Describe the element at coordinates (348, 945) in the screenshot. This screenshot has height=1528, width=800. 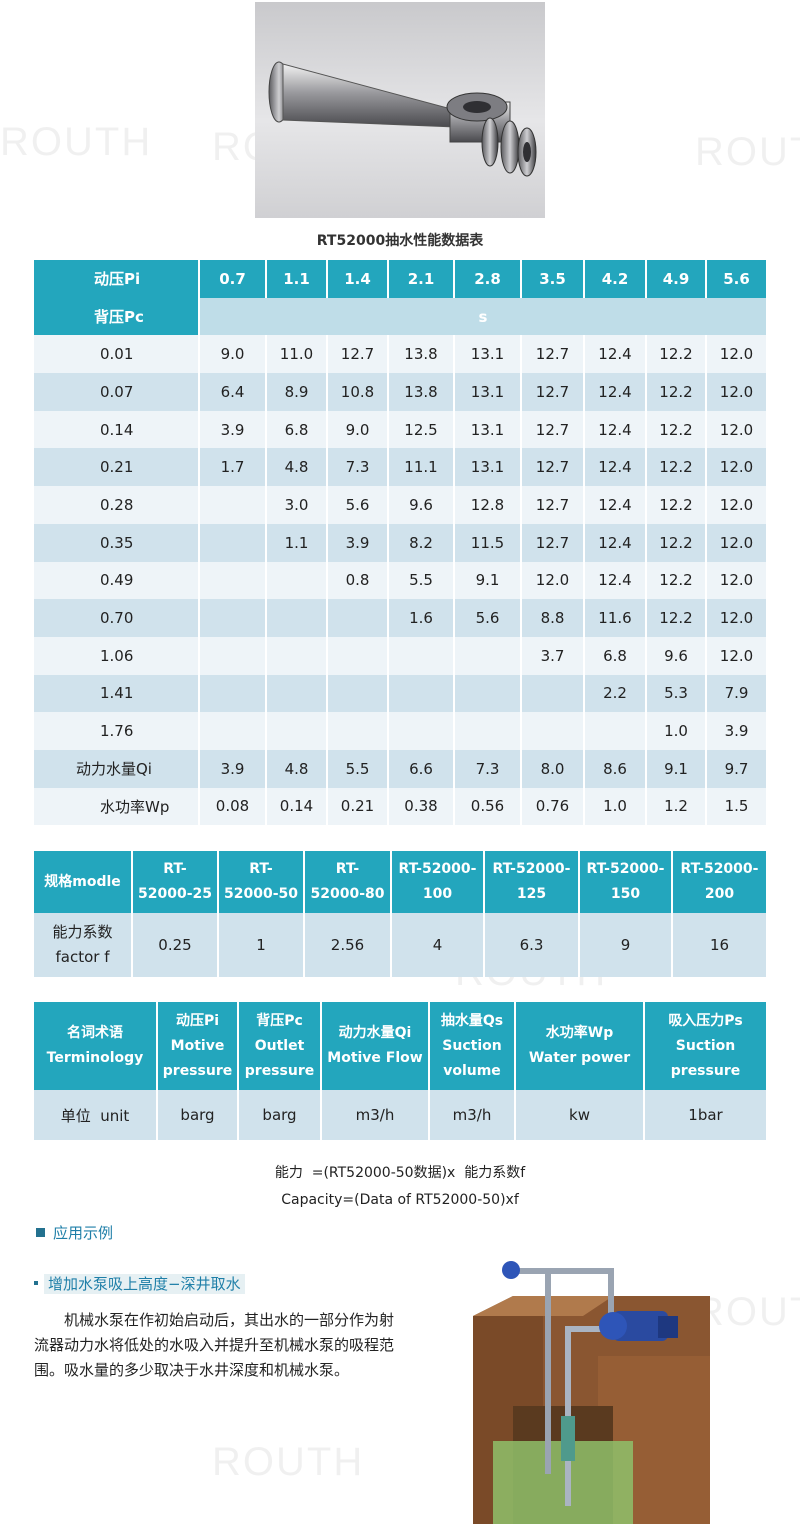
I see `factor-value: 2.56` at that location.